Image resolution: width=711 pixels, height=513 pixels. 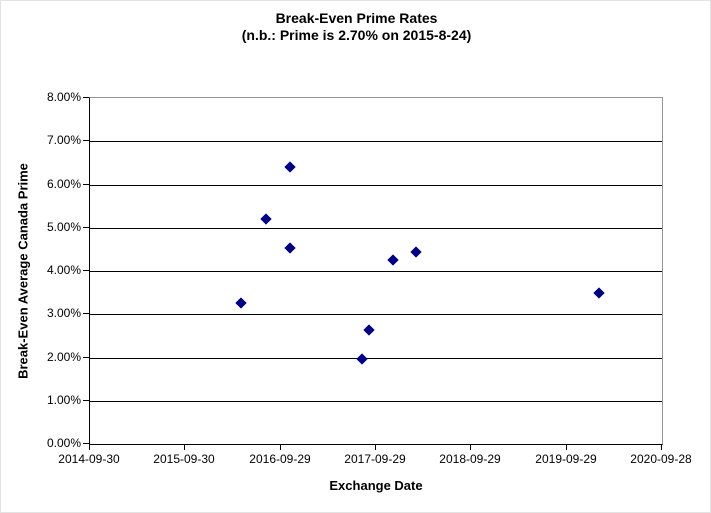 I want to click on y-axis-tick-label: 0.00%, so click(x=63, y=443).